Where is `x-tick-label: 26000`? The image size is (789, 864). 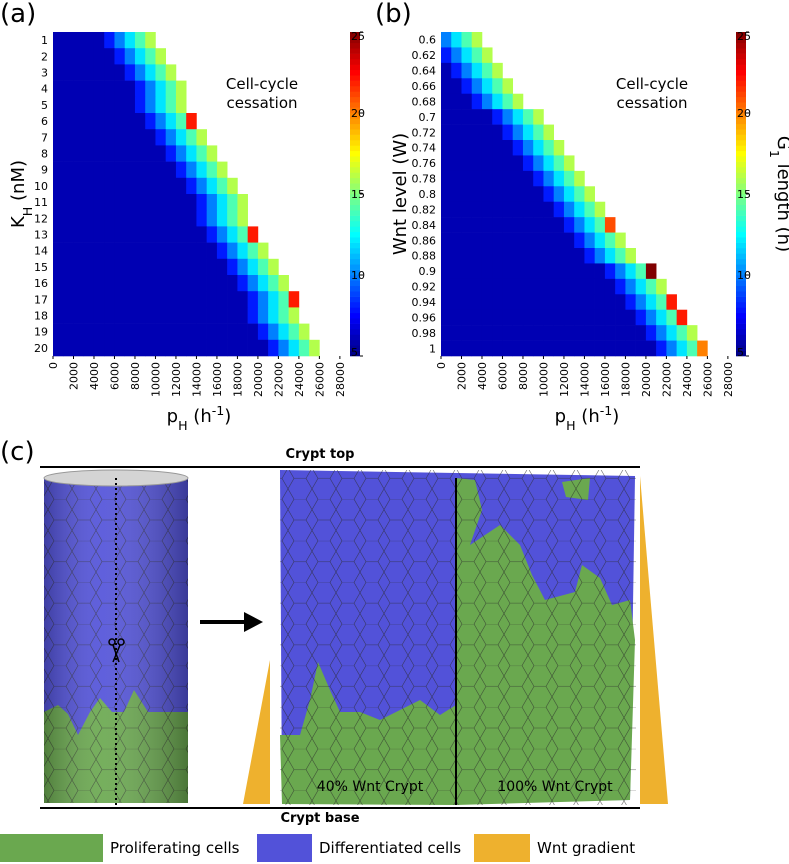 x-tick-label: 26000 is located at coordinates (319, 379).